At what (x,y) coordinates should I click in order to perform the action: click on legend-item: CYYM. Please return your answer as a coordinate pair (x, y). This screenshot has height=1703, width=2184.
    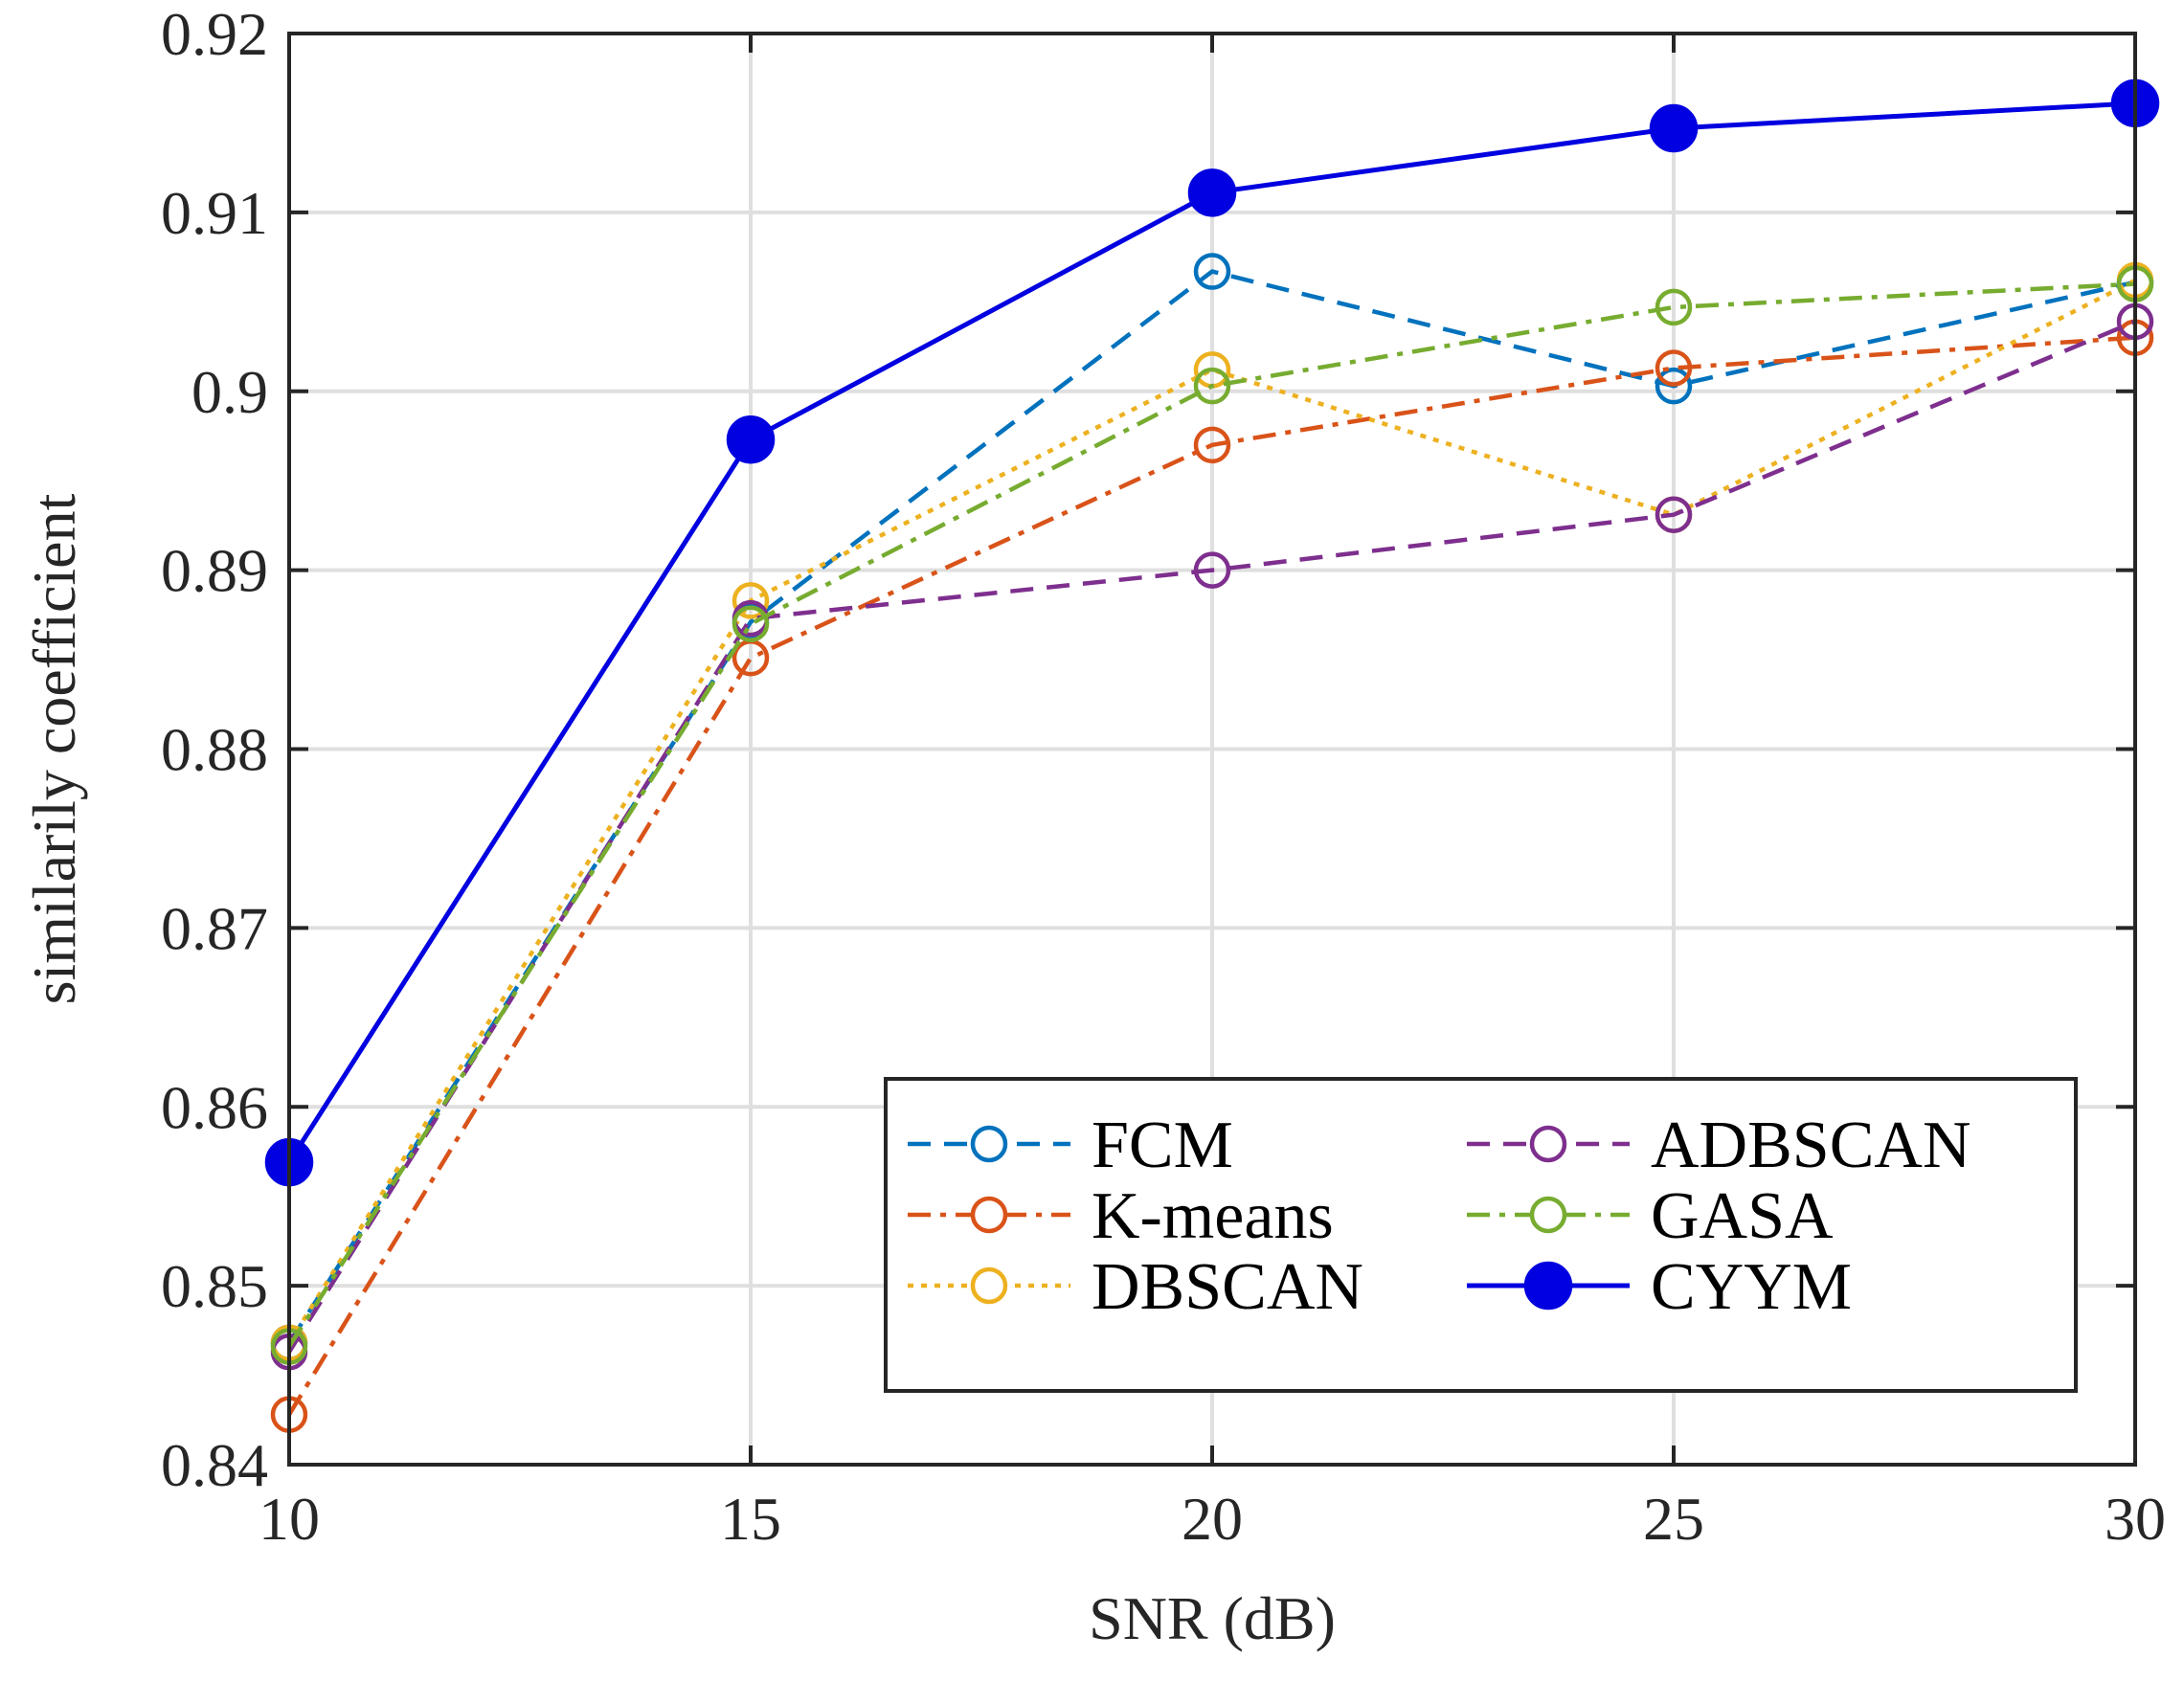
    Looking at the image, I should click on (1660, 1287).